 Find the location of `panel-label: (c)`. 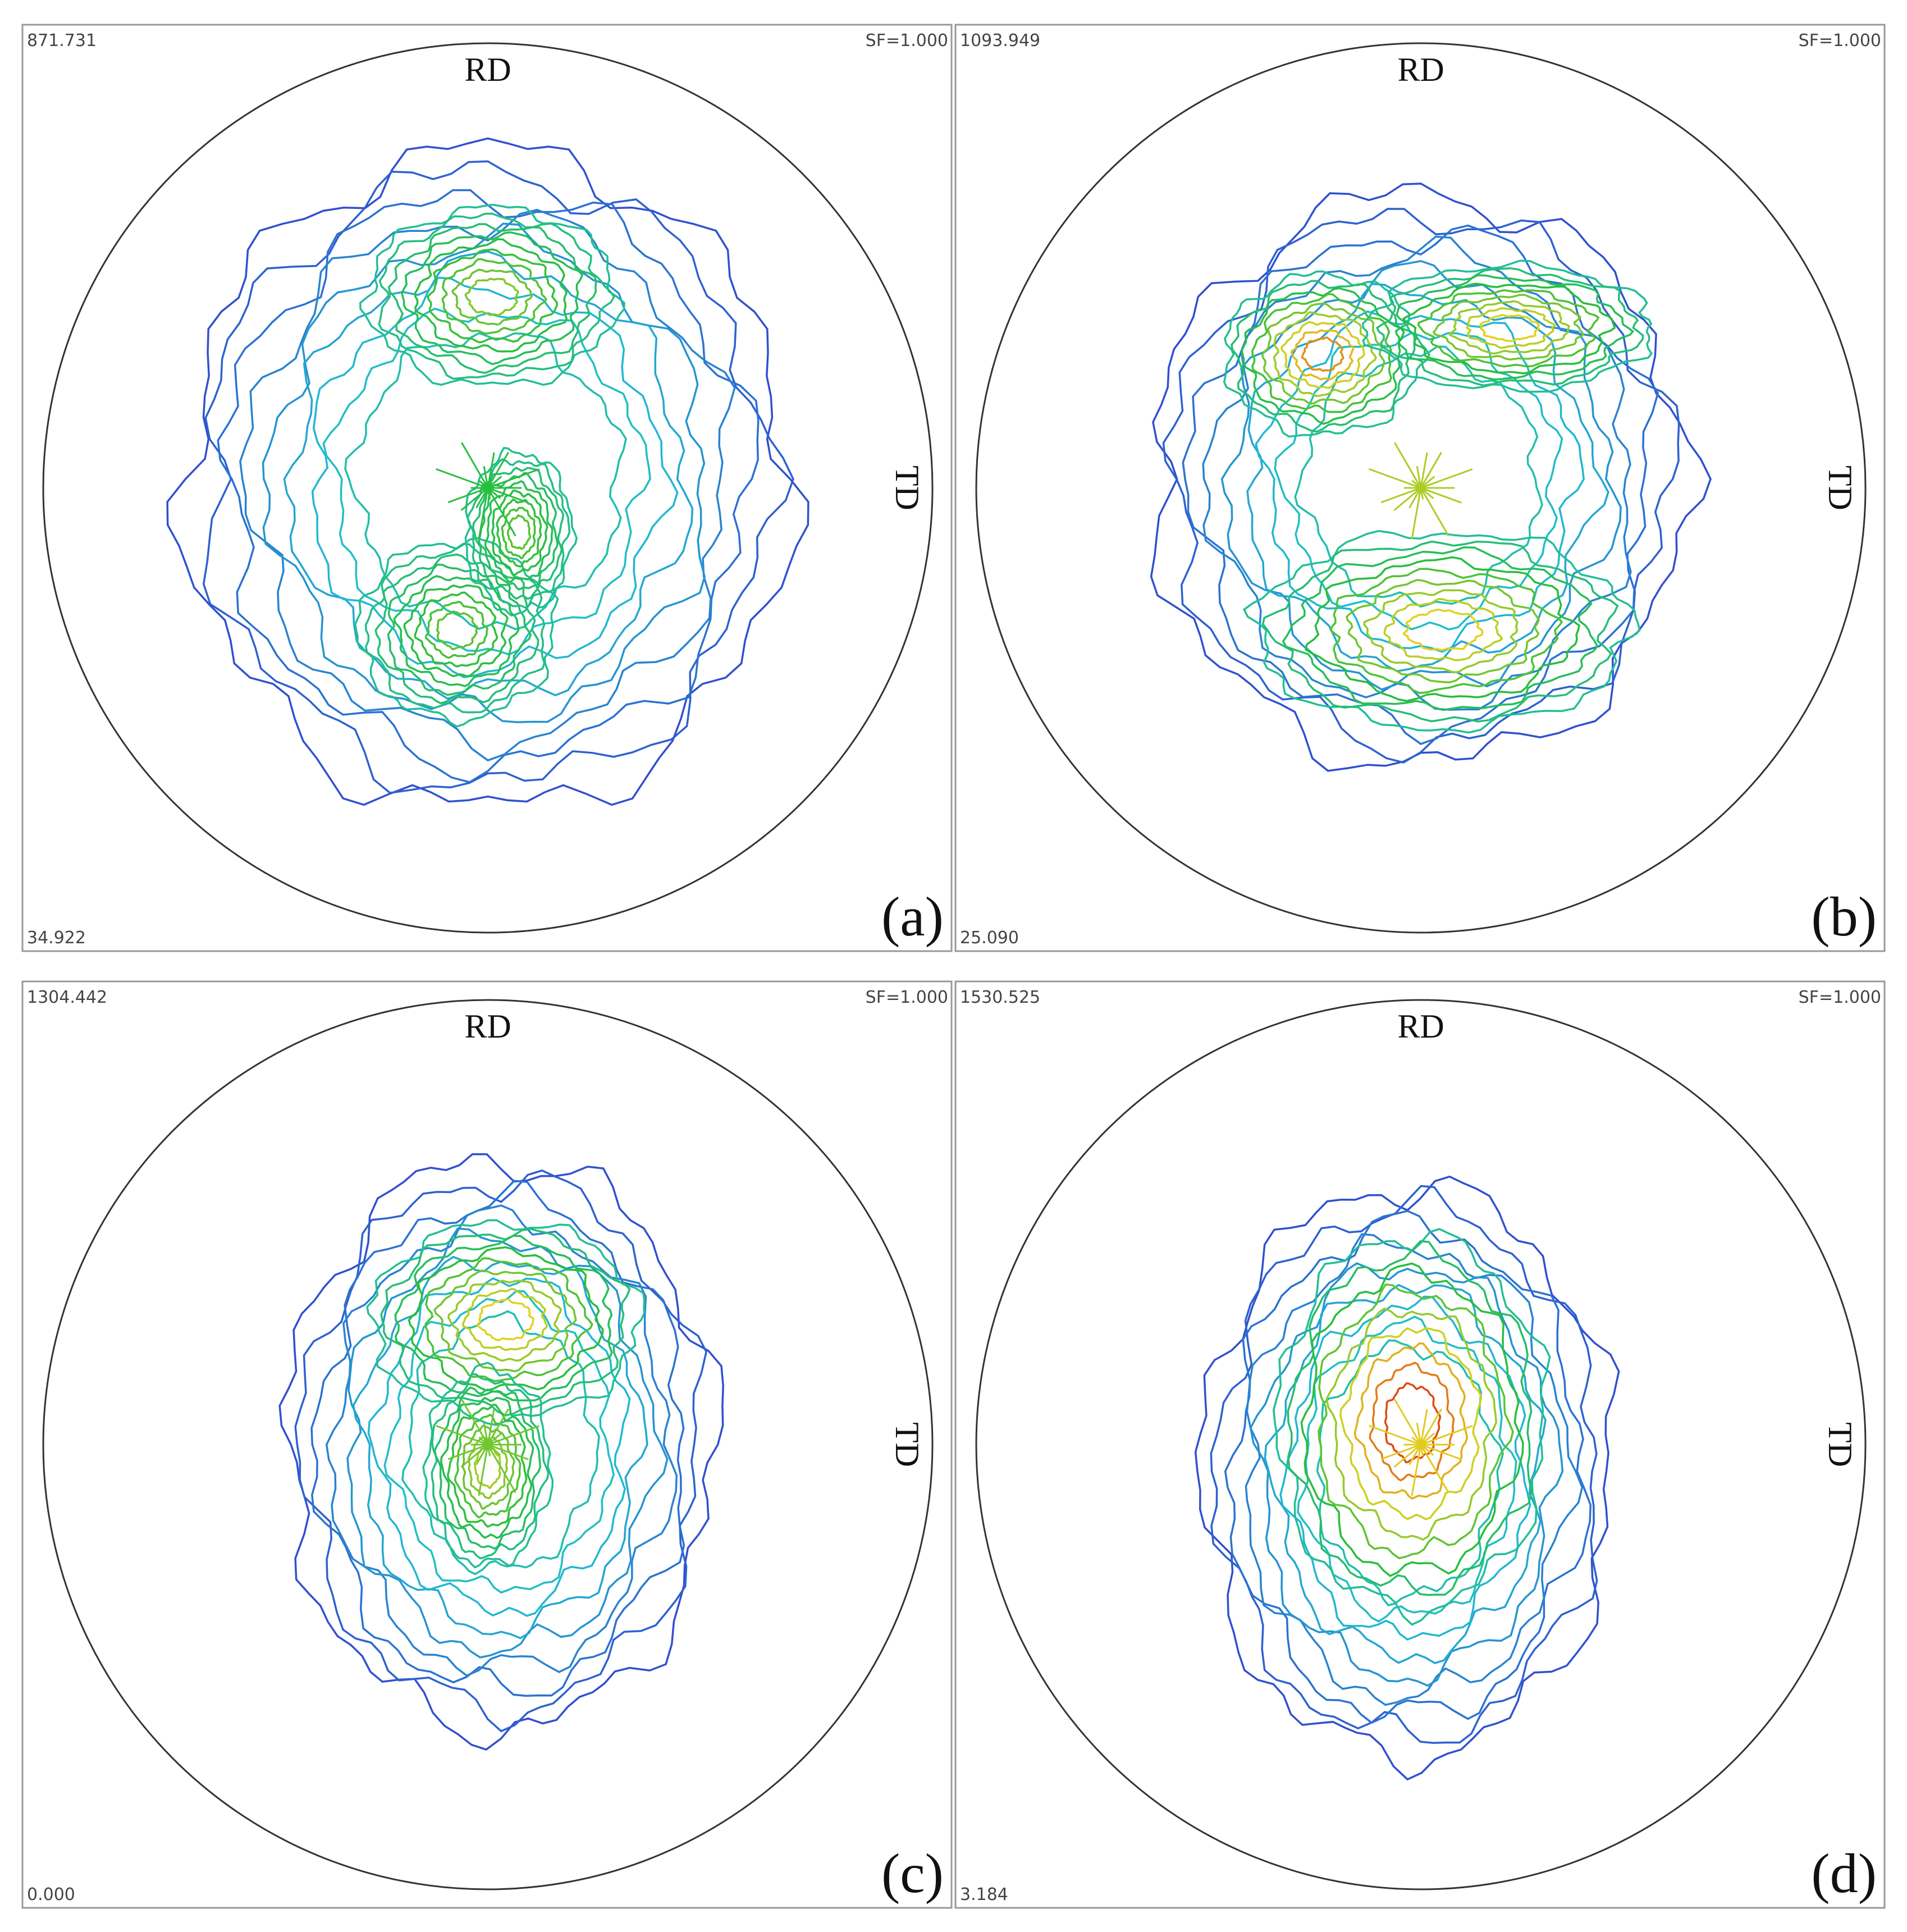

panel-label: (c) is located at coordinates (912, 1873).